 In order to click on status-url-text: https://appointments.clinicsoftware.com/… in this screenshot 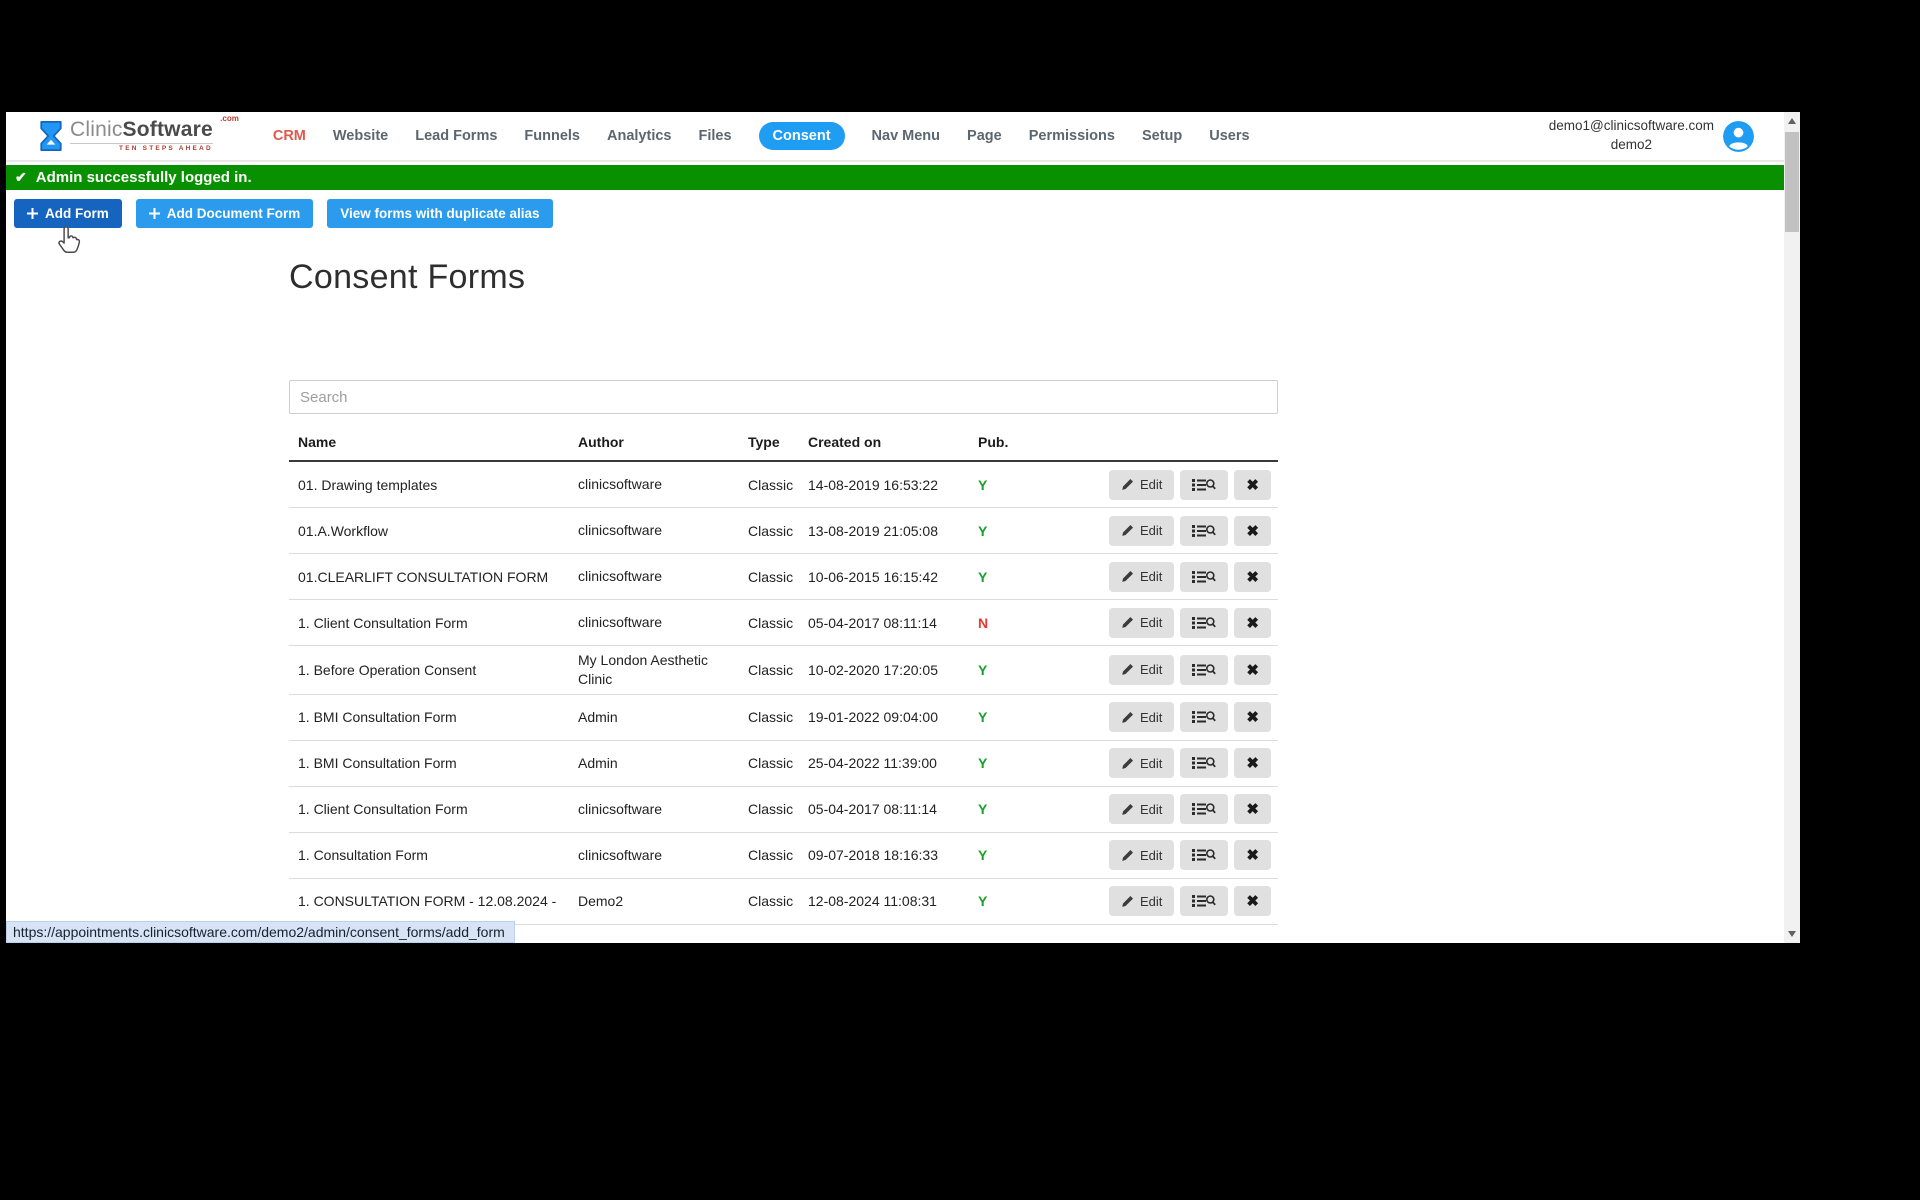, I will do `click(259, 932)`.